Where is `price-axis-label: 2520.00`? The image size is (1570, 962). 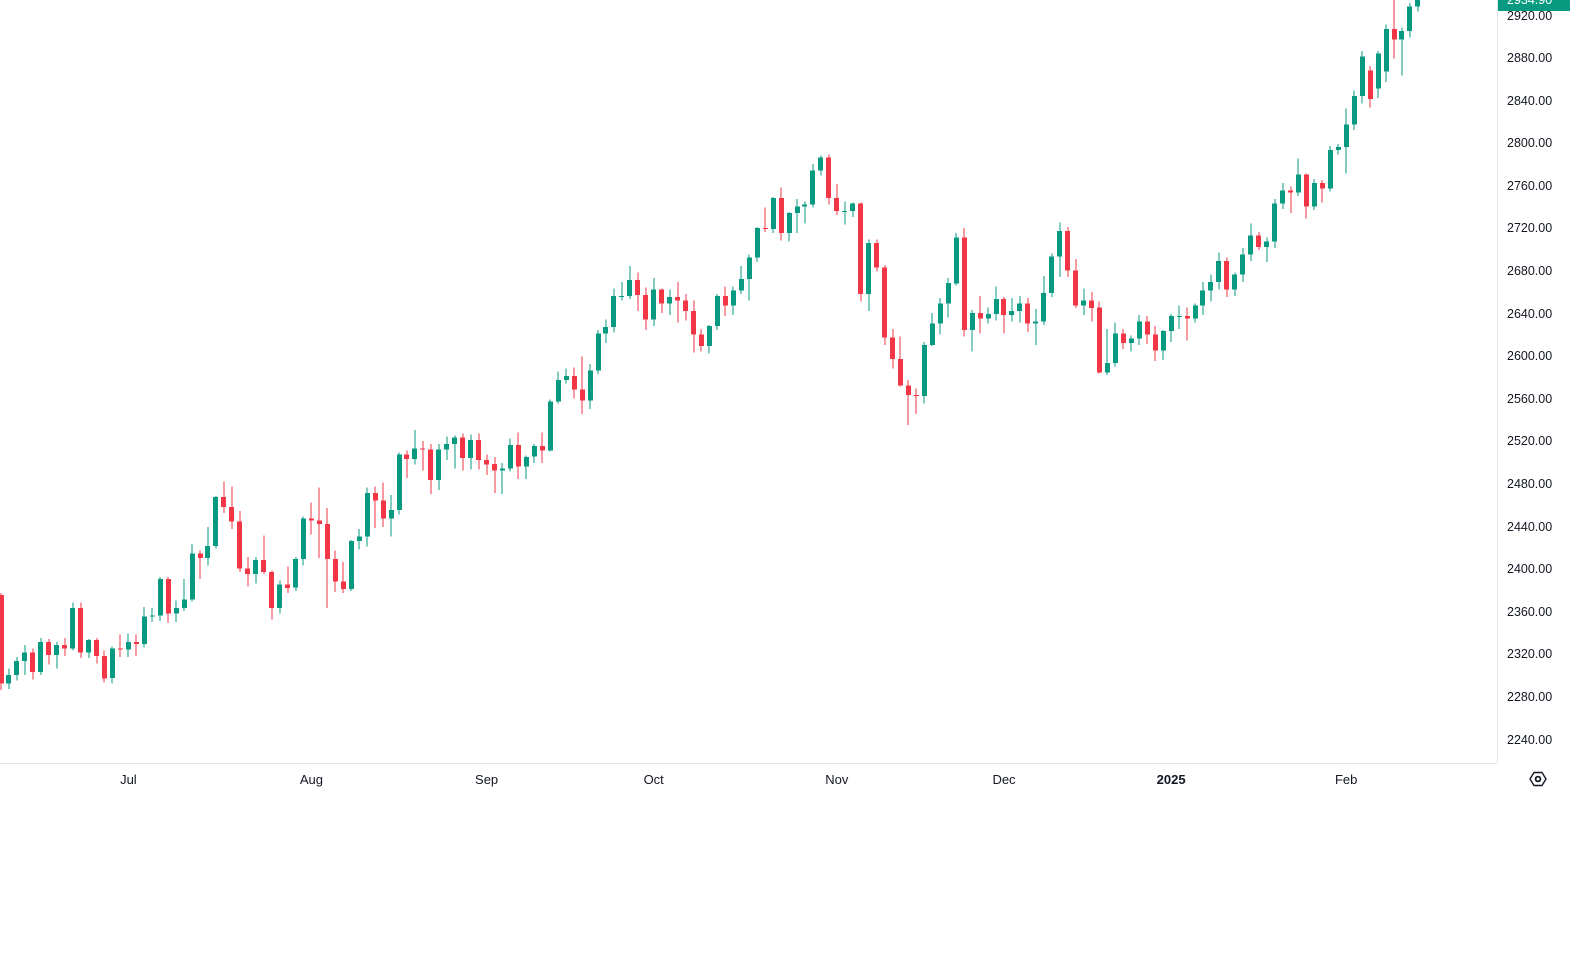 price-axis-label: 2520.00 is located at coordinates (1530, 441).